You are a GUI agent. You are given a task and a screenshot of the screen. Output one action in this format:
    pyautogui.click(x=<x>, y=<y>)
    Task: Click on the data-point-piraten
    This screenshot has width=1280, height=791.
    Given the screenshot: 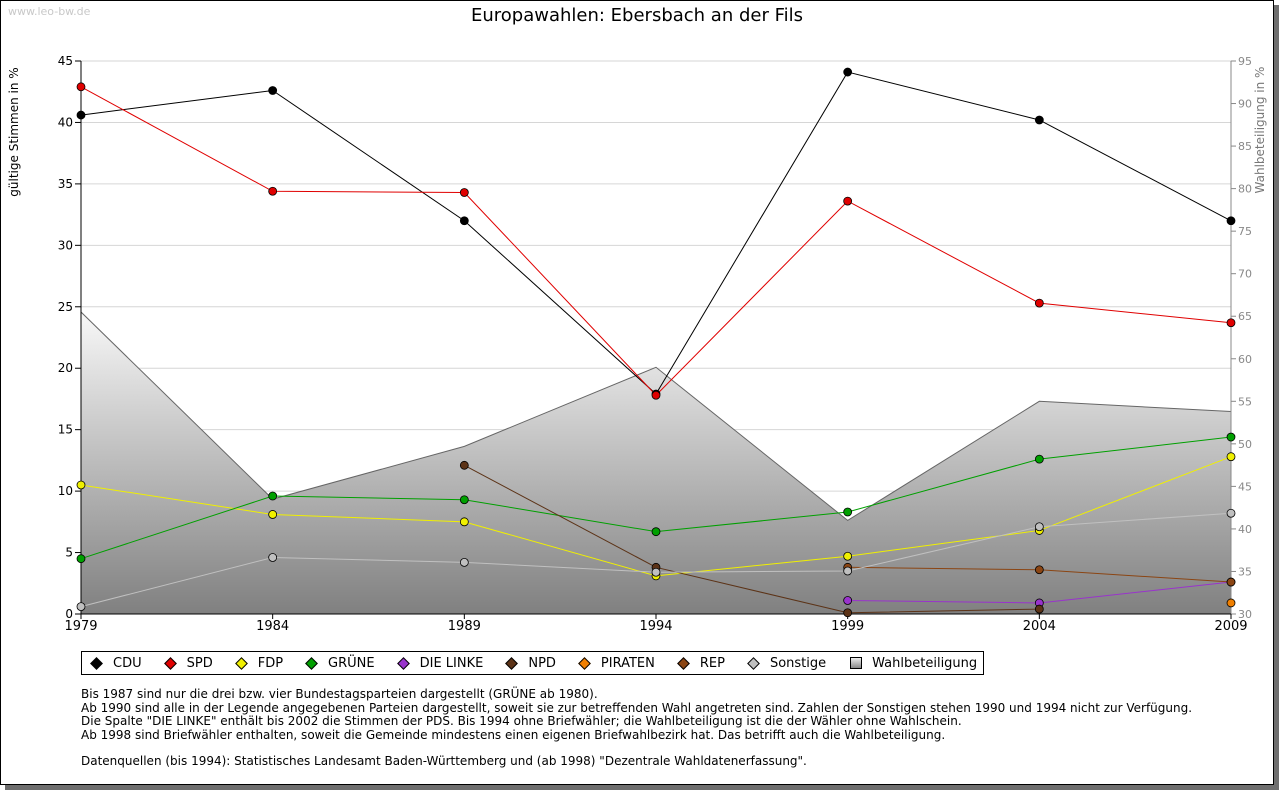 What is the action you would take?
    pyautogui.click(x=1231, y=603)
    